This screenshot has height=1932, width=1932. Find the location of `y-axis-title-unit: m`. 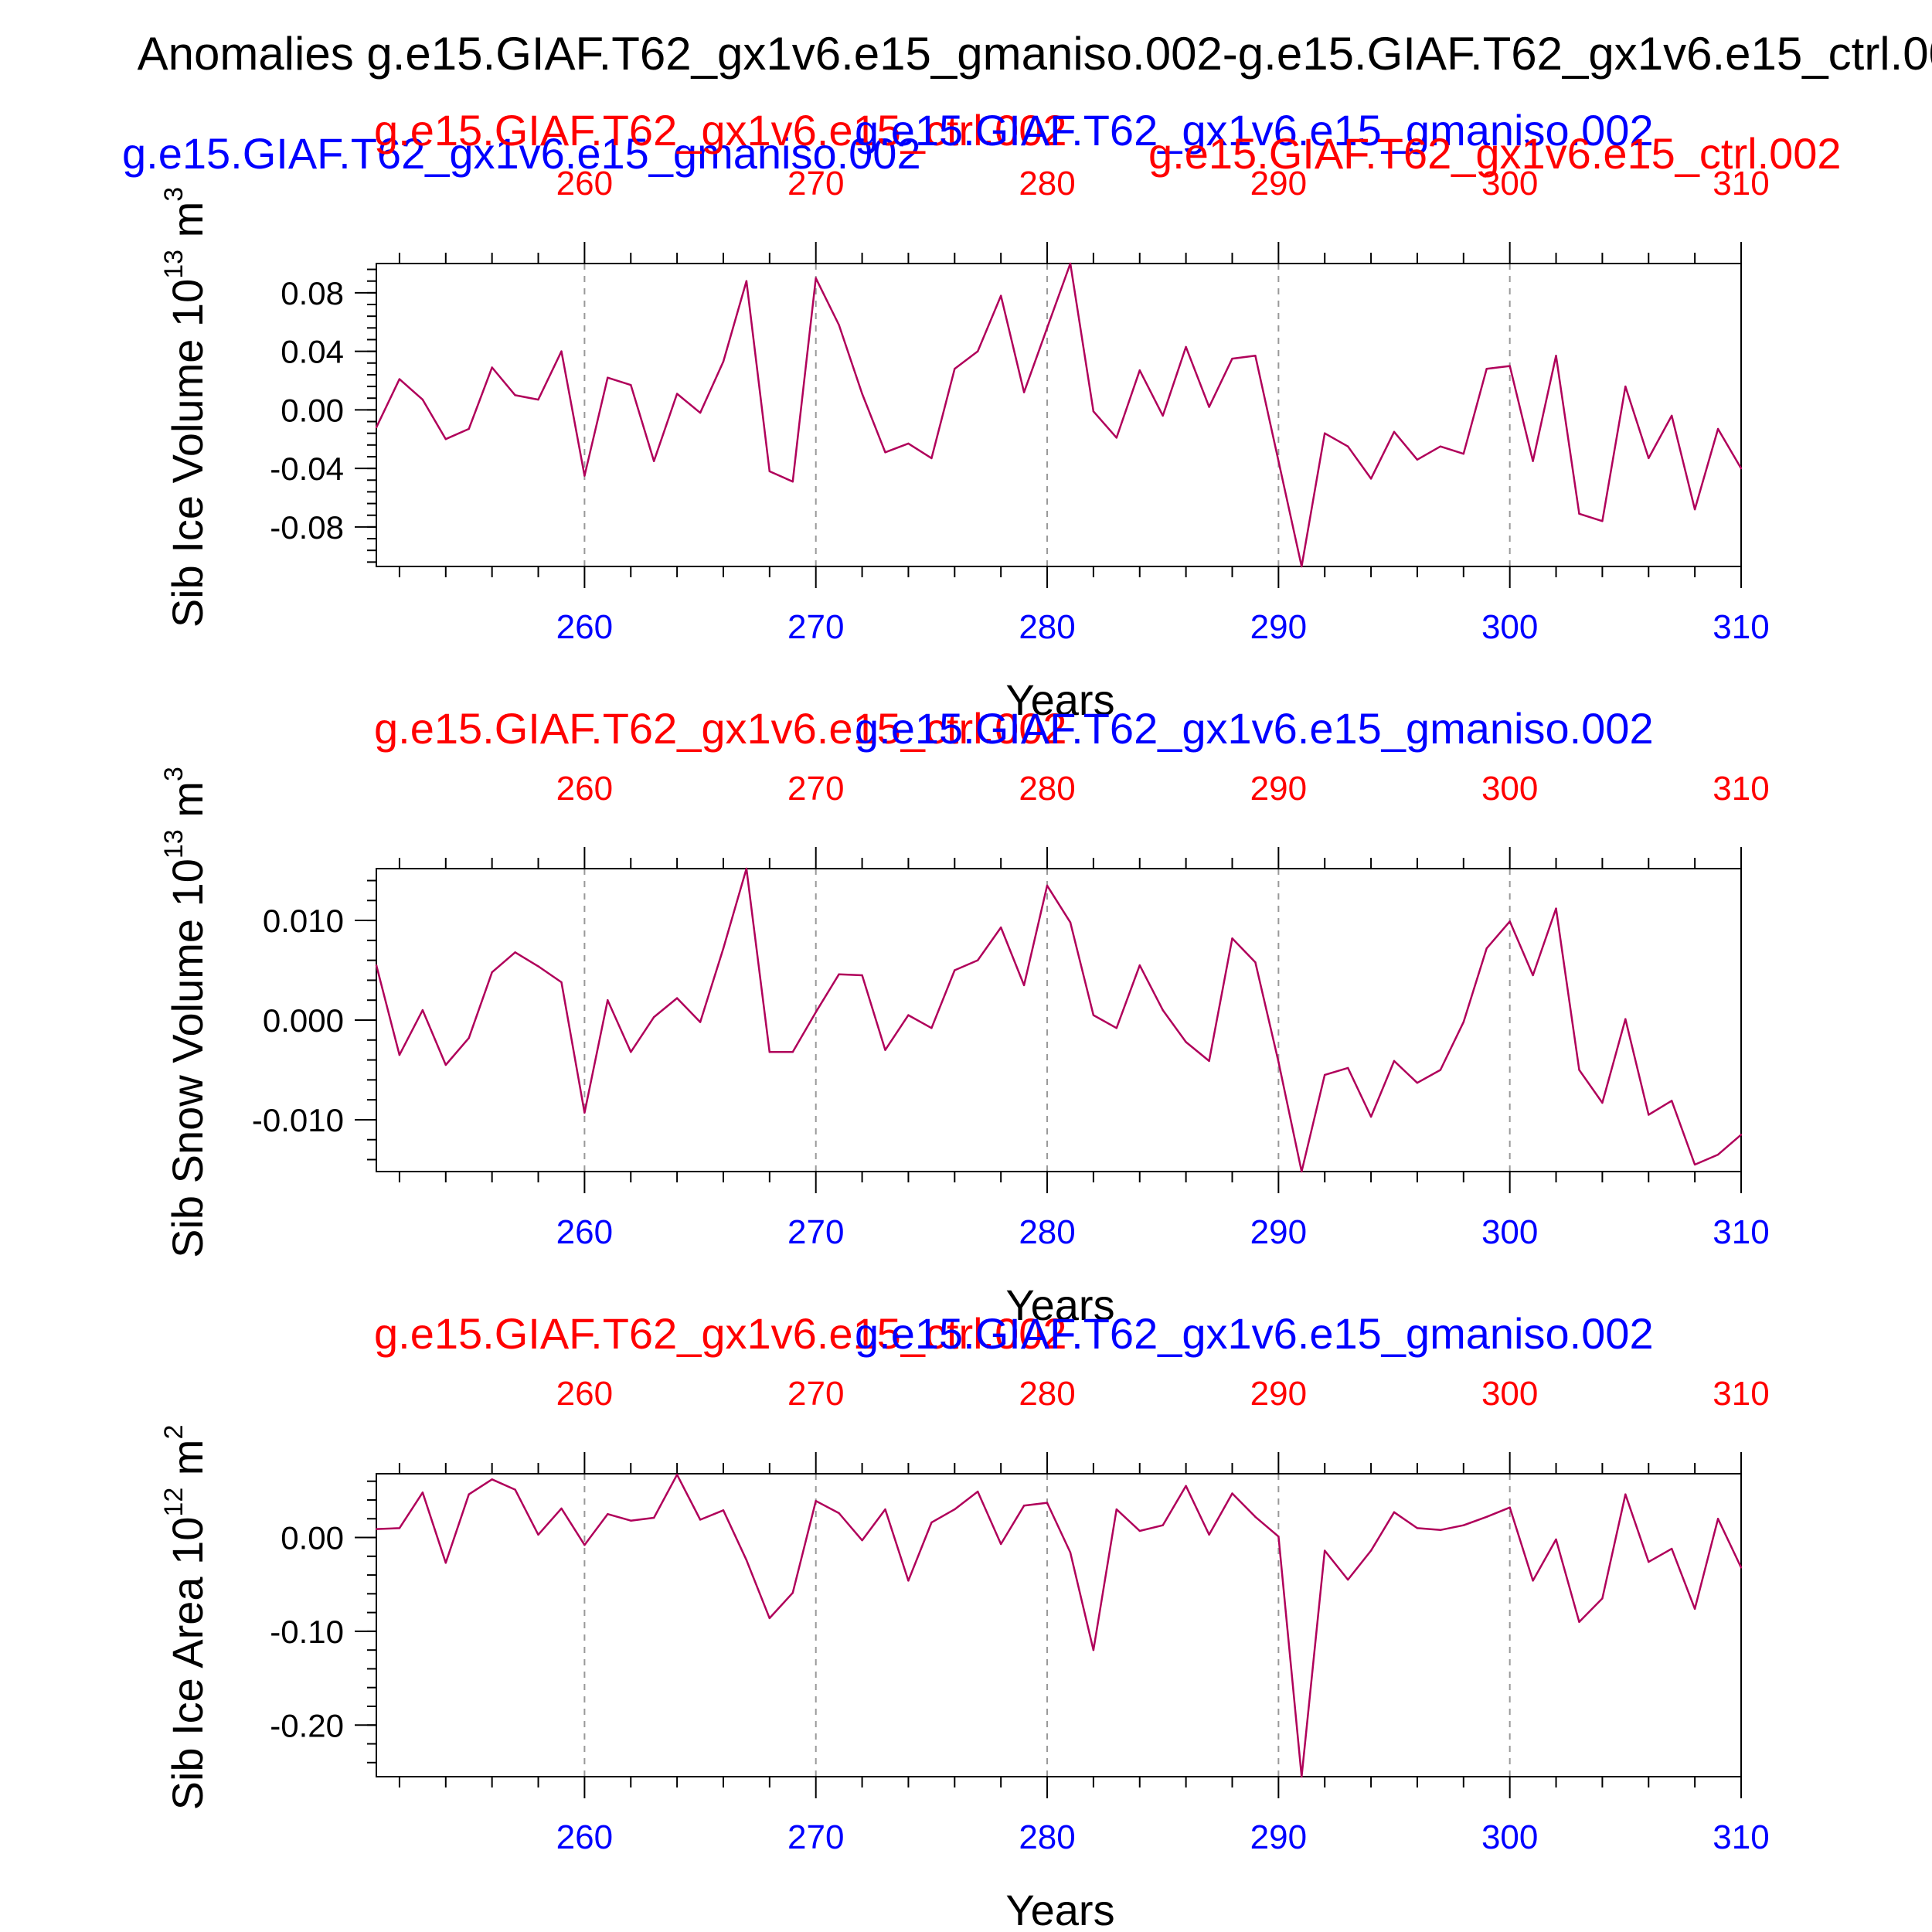

y-axis-title-unit: m is located at coordinates (188, 226).